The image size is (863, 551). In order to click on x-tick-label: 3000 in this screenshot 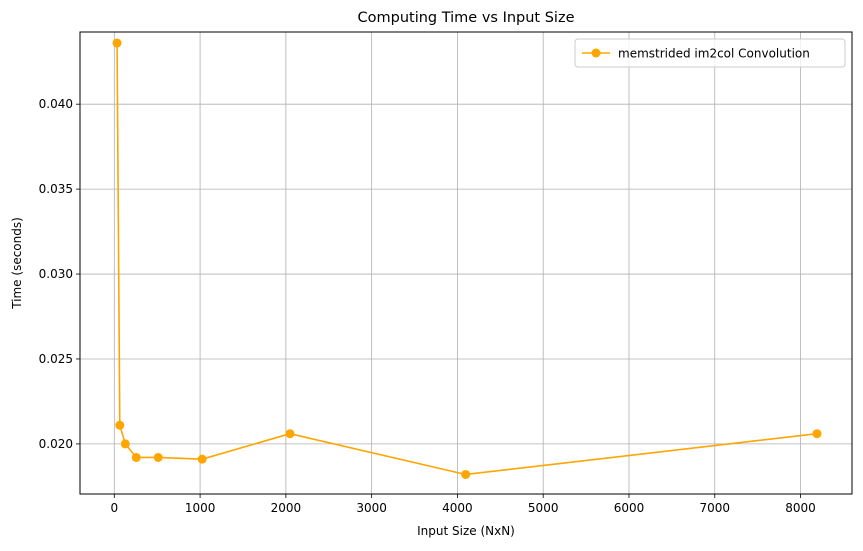, I will do `click(371, 508)`.